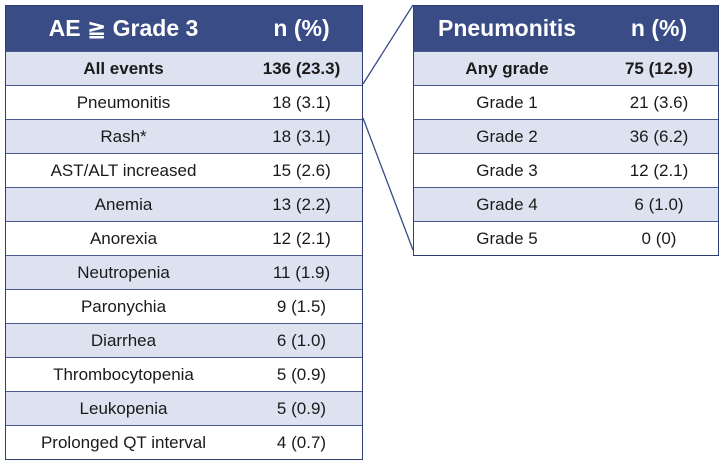 This screenshot has height=467, width=723. What do you see at coordinates (184, 340) in the screenshot?
I see `table-row: Diarrhea 6 (1.0)` at bounding box center [184, 340].